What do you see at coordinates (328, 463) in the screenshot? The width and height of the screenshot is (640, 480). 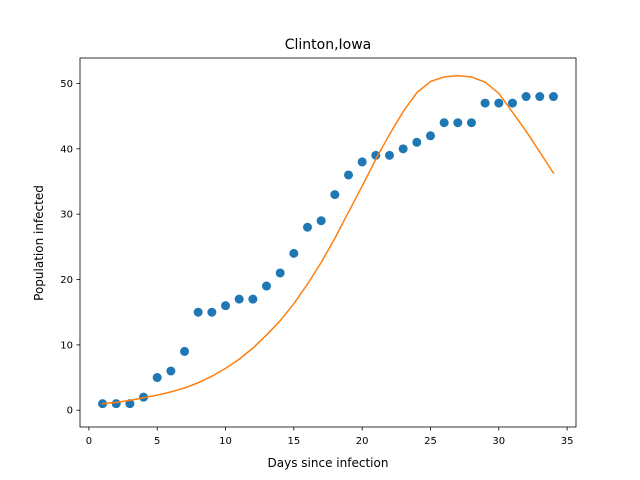 I see `x-axis-label: Days since infection` at bounding box center [328, 463].